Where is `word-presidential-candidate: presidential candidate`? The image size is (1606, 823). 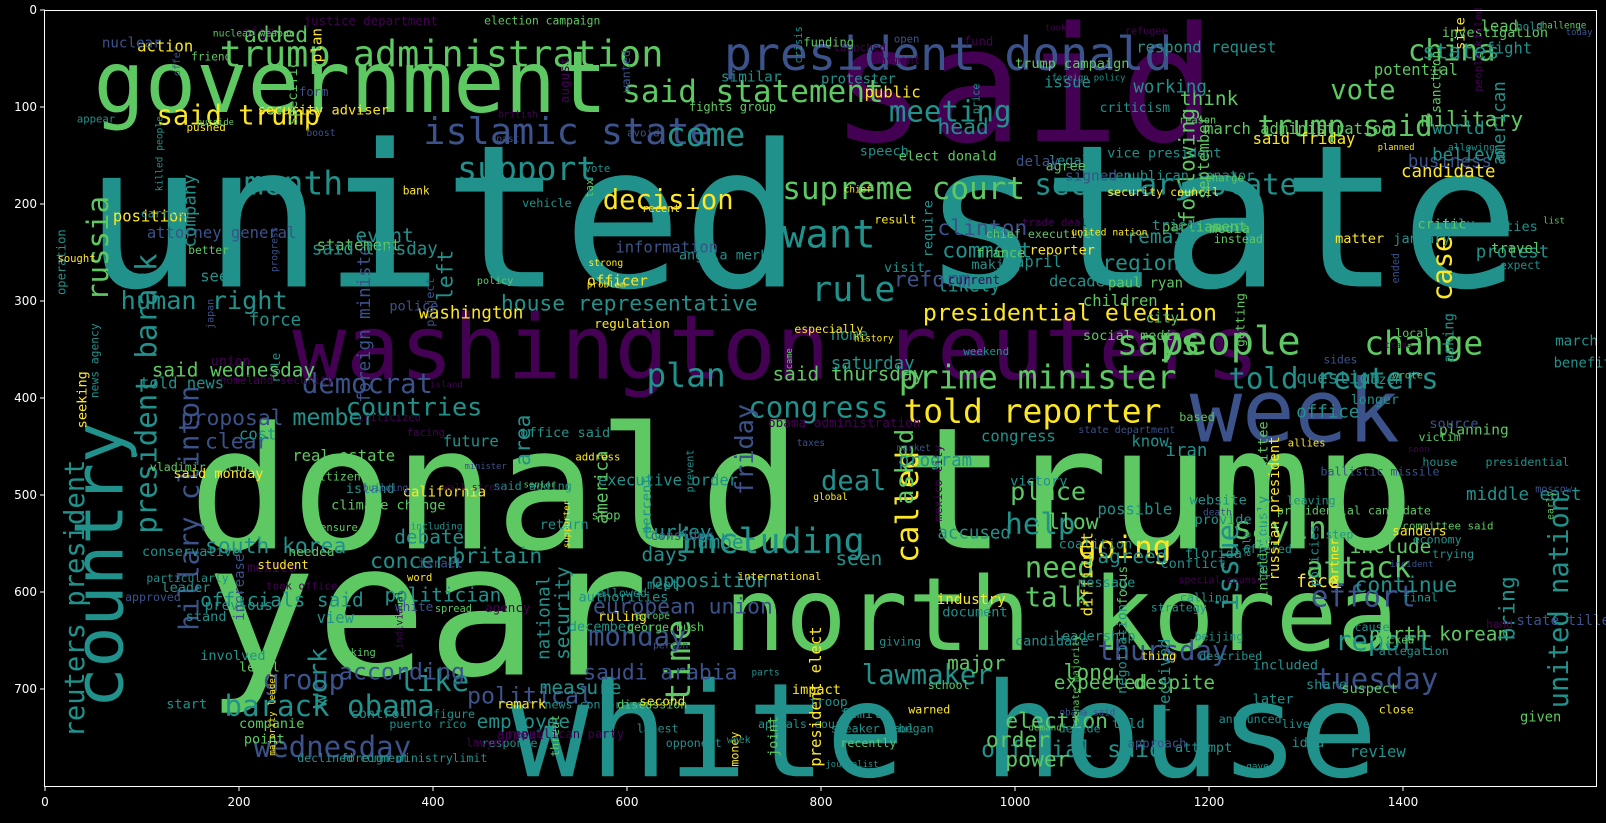 word-presidential-candidate: presidential candidate is located at coordinates (1354, 510).